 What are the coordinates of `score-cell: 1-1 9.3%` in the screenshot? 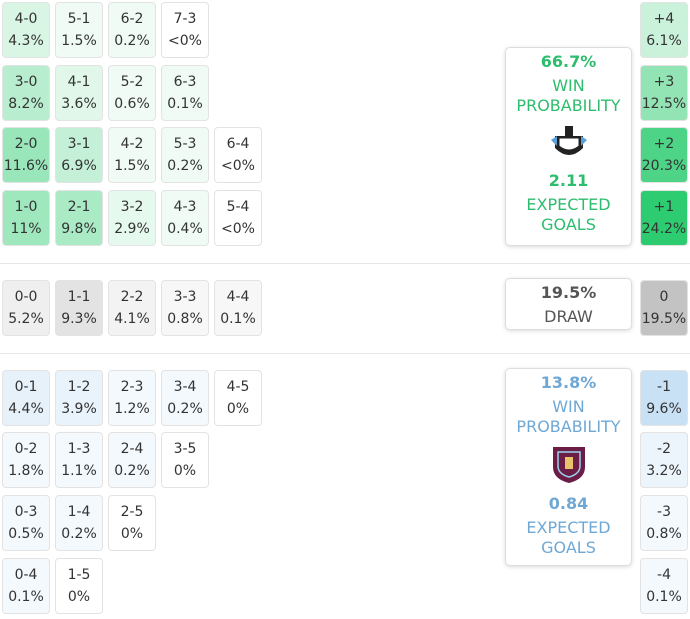 It's located at (79, 308).